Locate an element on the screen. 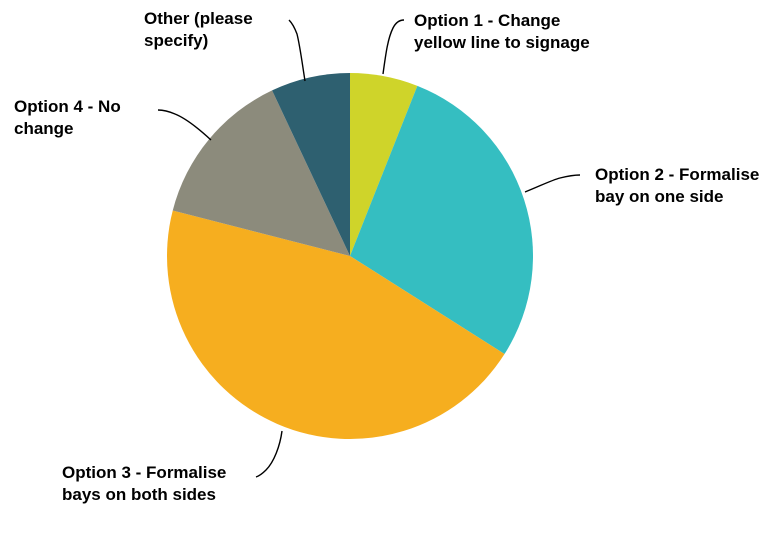  slice-label-other: Other (please specify) is located at coordinates (198, 29).